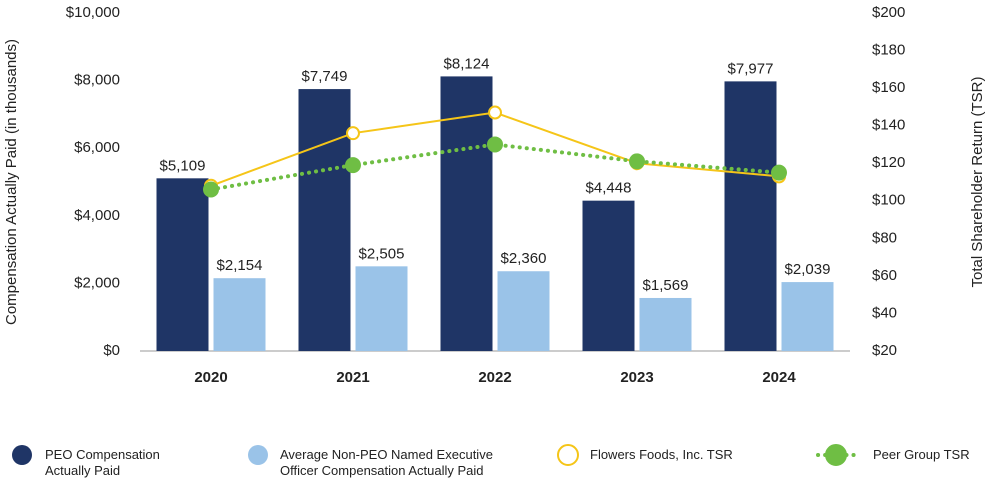 The height and width of the screenshot is (491, 988). I want to click on y-tick-label: $0, so click(111, 350).